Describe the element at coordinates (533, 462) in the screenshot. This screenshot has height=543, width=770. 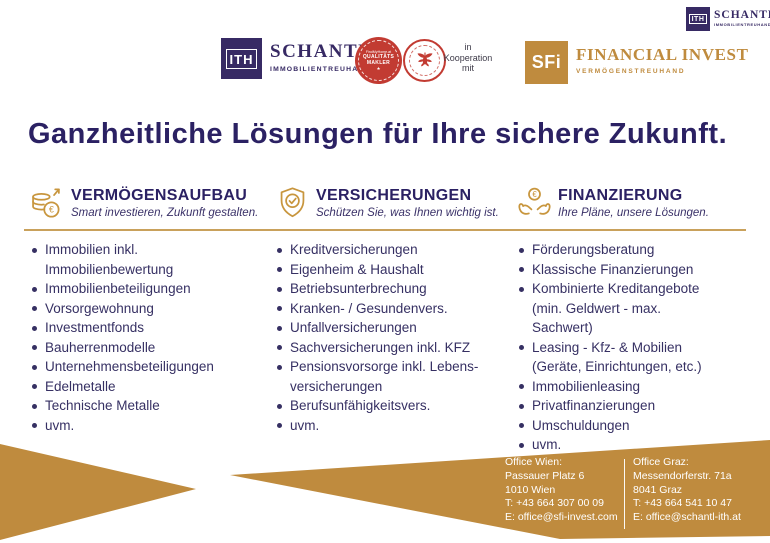
I see `office-line: Office Wien:` at that location.